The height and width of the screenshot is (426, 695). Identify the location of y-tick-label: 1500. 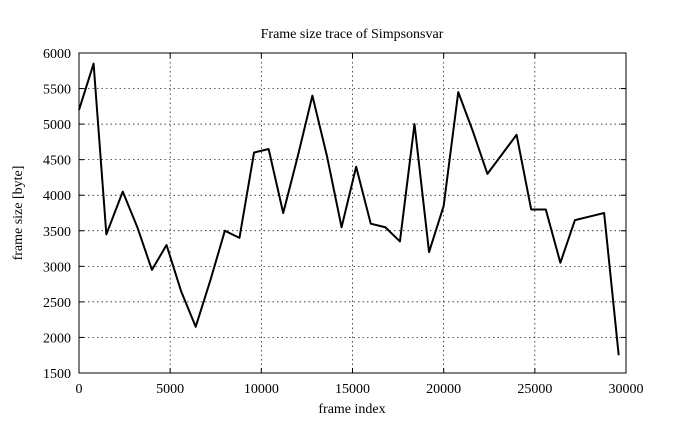
(57, 374).